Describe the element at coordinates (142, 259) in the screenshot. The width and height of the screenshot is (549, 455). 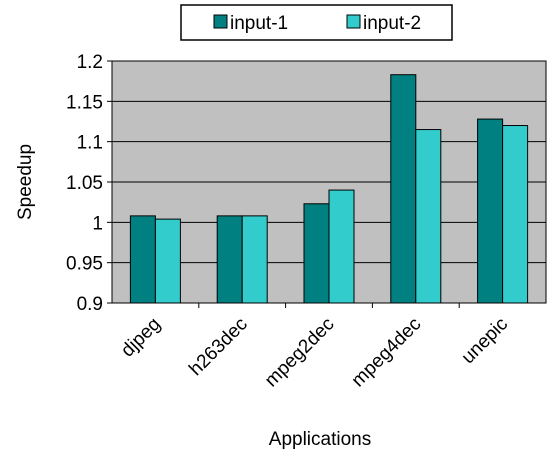
I see `bar-input-1-djpeg` at that location.